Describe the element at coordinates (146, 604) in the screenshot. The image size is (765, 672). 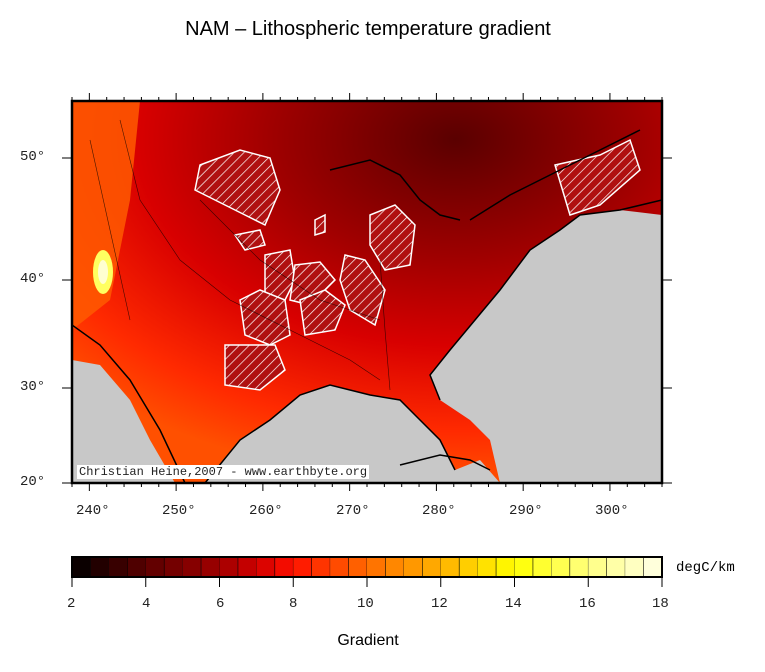
I see `colorbar-tick-label: 4` at that location.